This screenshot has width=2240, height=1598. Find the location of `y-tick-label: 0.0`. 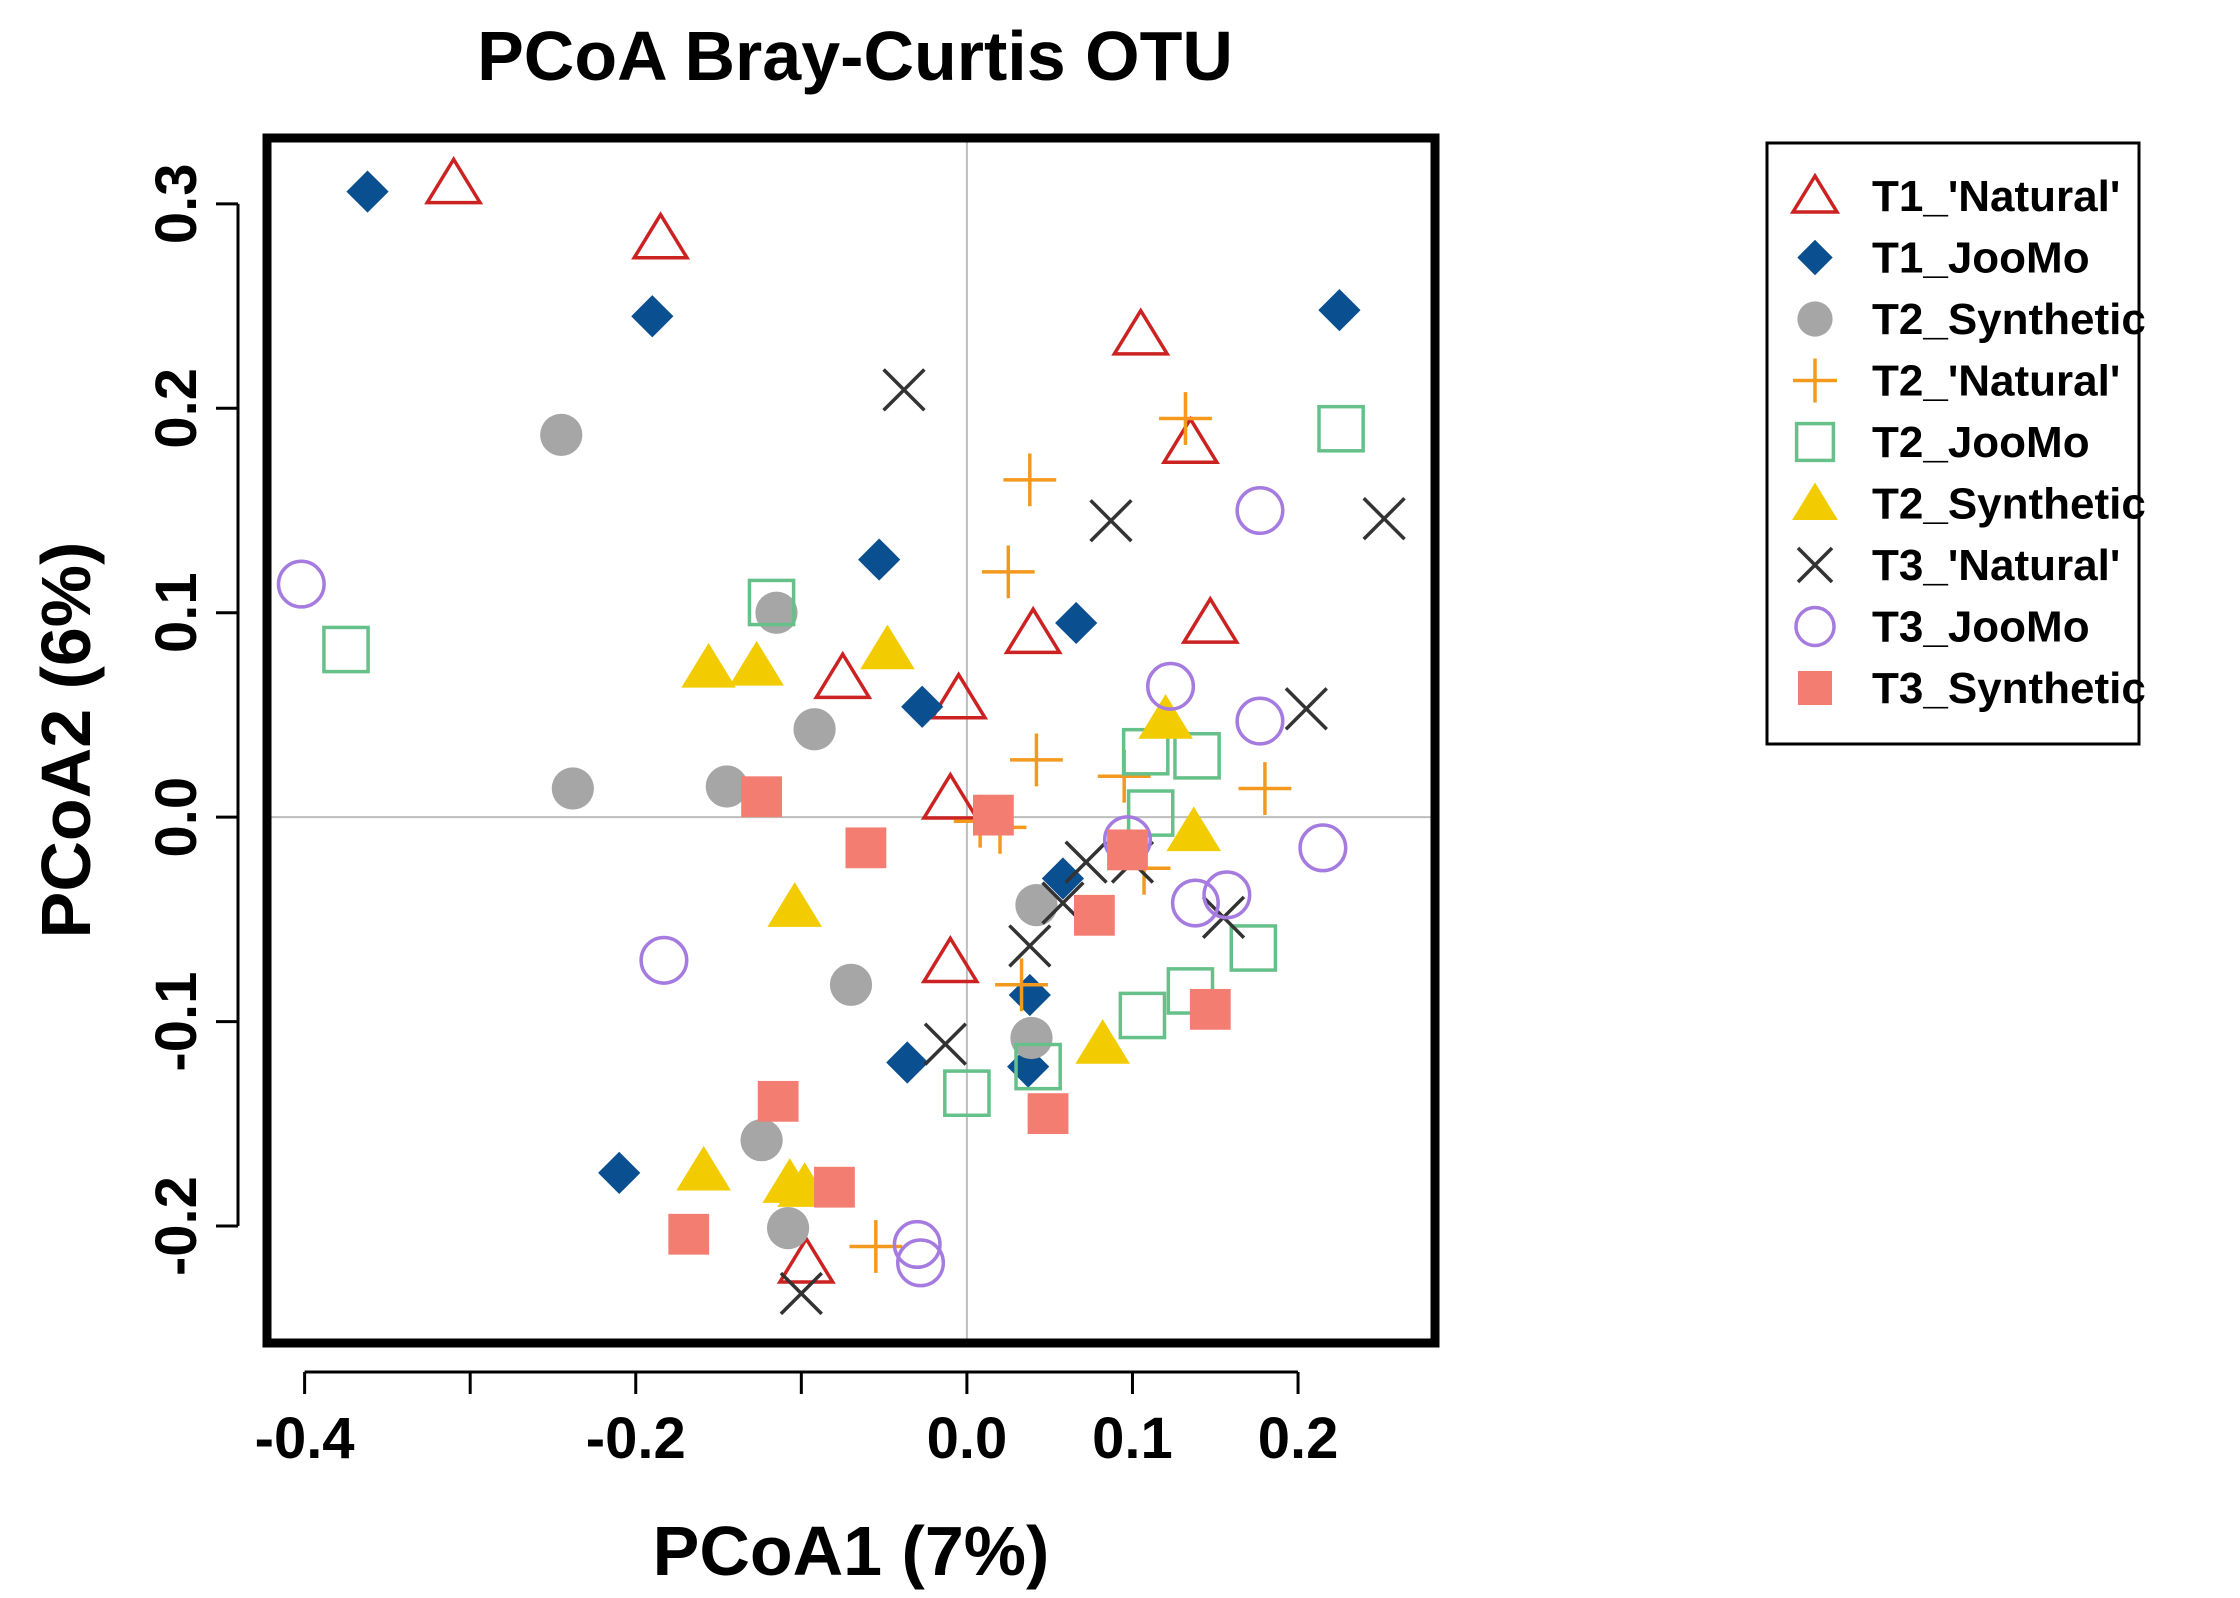

y-tick-label: 0.0 is located at coordinates (176, 817).